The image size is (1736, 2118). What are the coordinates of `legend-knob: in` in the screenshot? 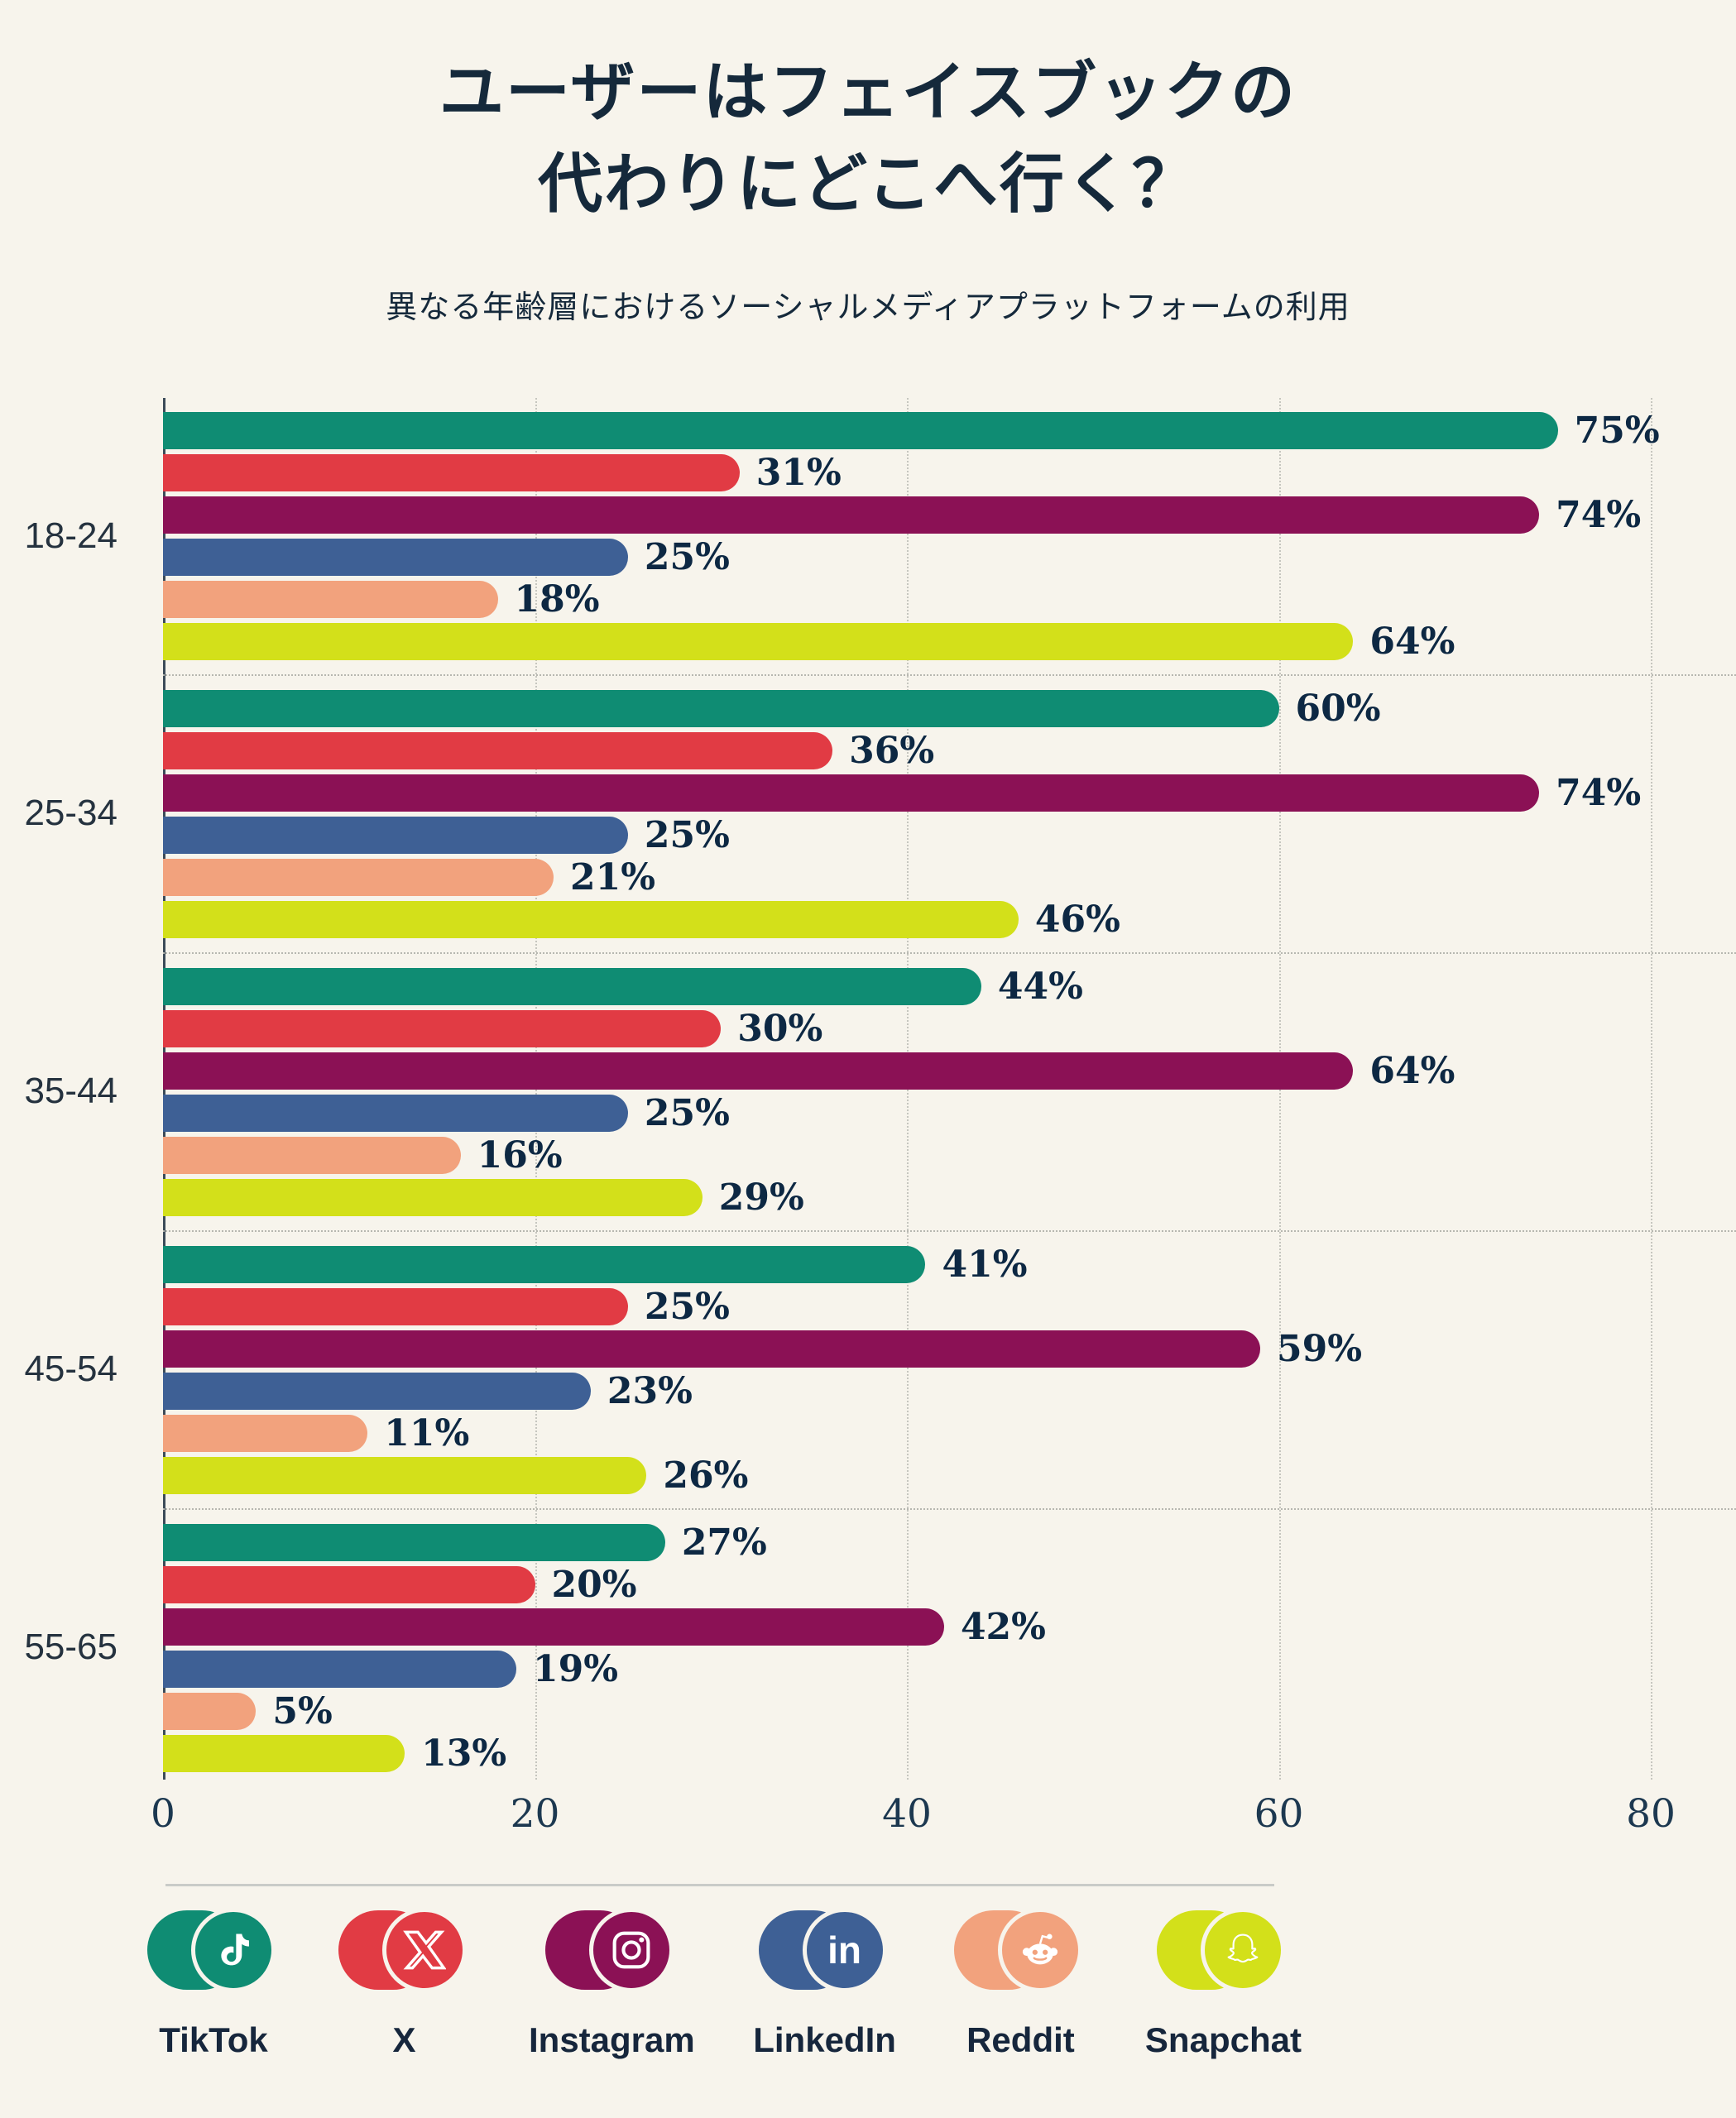 It's located at (844, 1950).